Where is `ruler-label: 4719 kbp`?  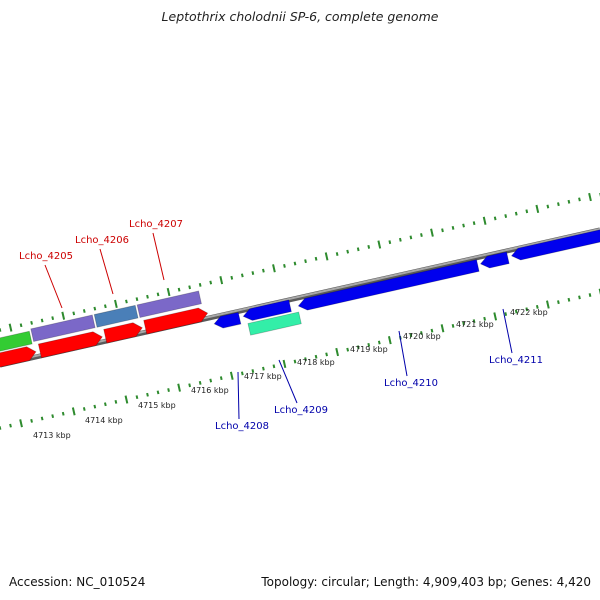 ruler-label: 4719 kbp is located at coordinates (369, 349).